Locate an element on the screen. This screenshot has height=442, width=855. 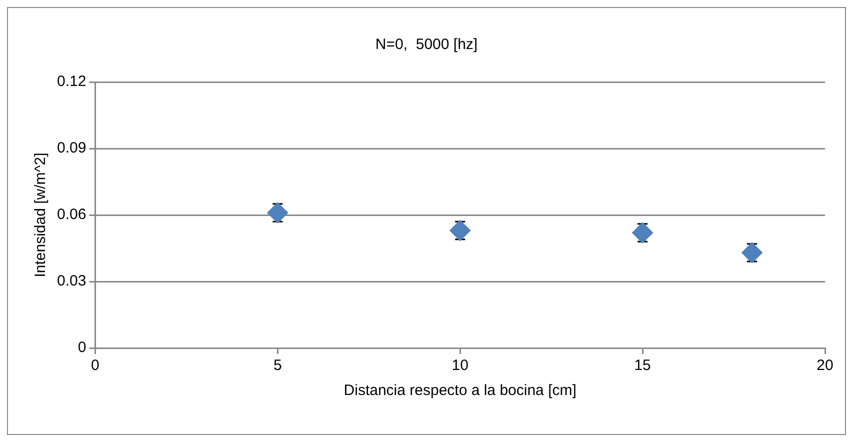
x-tick-label: 20 is located at coordinates (825, 365).